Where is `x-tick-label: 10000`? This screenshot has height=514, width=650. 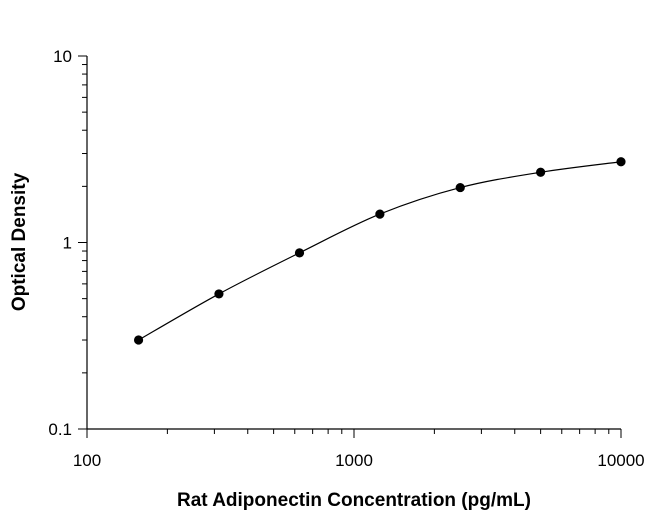
x-tick-label: 10000 is located at coordinates (620, 460).